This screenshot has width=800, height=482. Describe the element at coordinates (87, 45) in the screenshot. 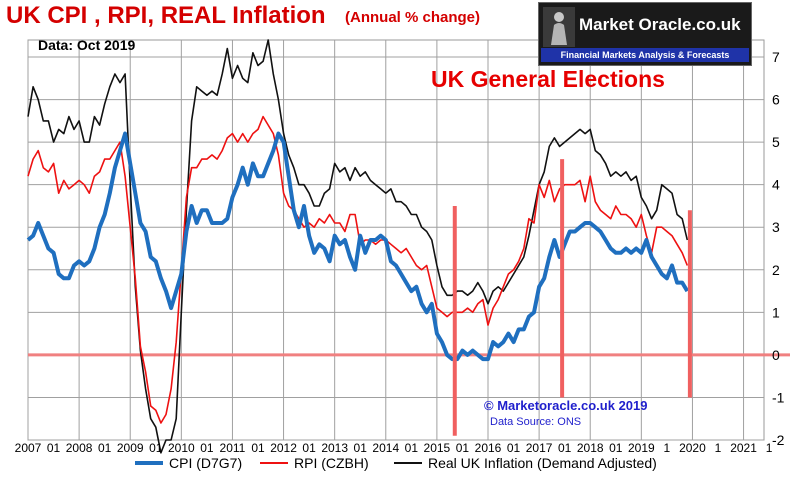

I see `data-date-label: Data: Oct 2019` at that location.